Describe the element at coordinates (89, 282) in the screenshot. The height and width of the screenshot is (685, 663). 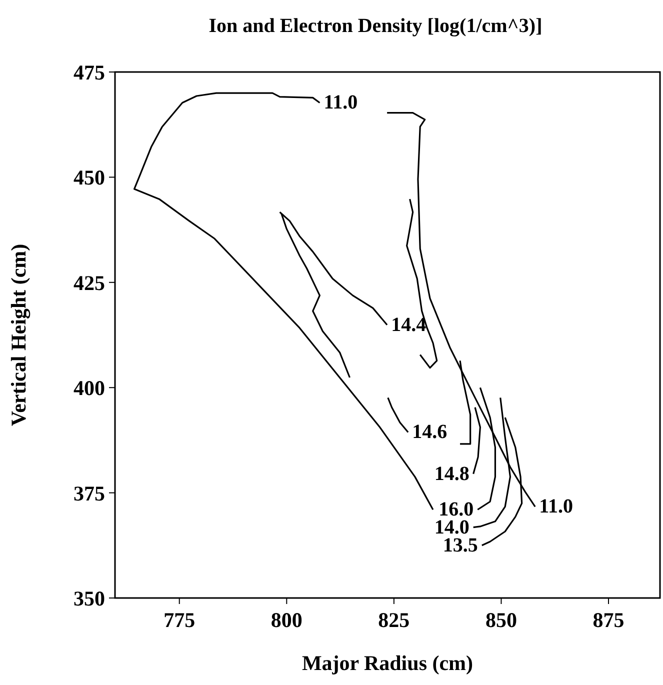
I see `y-tick-label: 425` at that location.